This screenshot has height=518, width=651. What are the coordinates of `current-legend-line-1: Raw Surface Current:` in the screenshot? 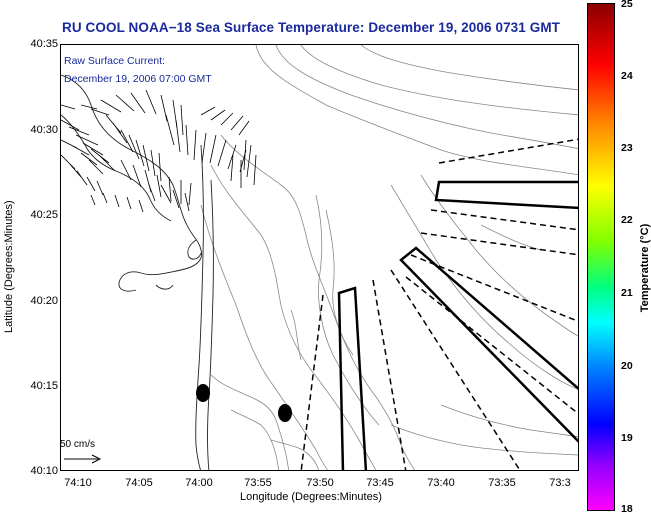 It's located at (114, 61).